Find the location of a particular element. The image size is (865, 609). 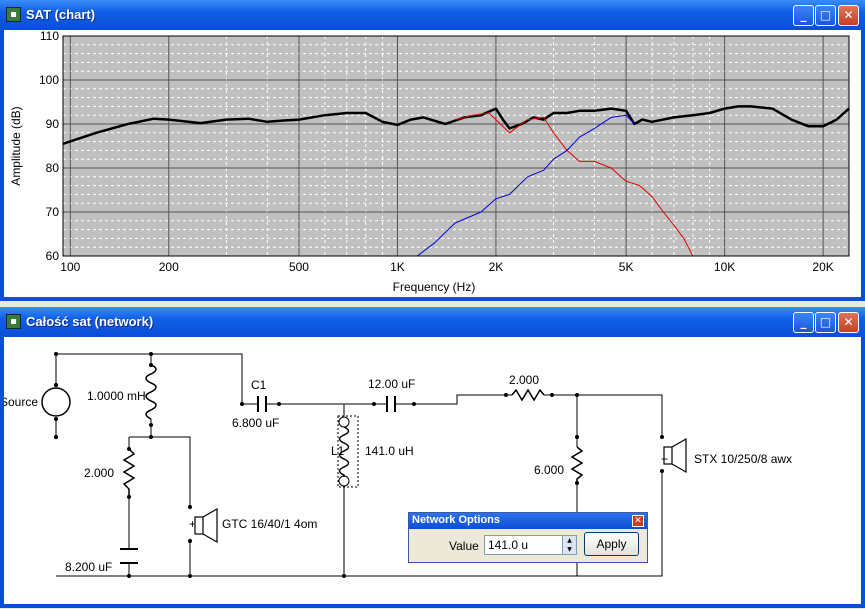

source-label: Source is located at coordinates (21, 402).